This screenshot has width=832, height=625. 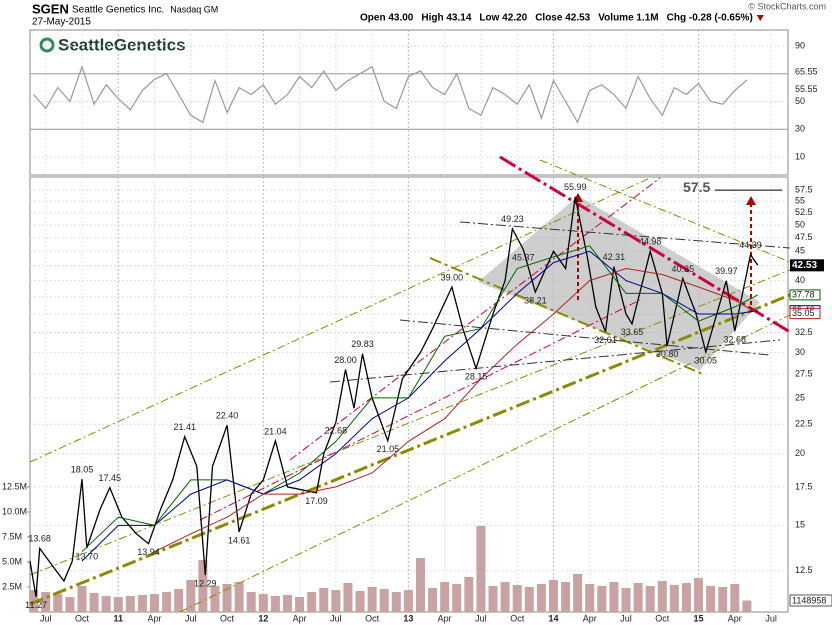 What do you see at coordinates (706, 360) in the screenshot?
I see `price-label: 30.05` at bounding box center [706, 360].